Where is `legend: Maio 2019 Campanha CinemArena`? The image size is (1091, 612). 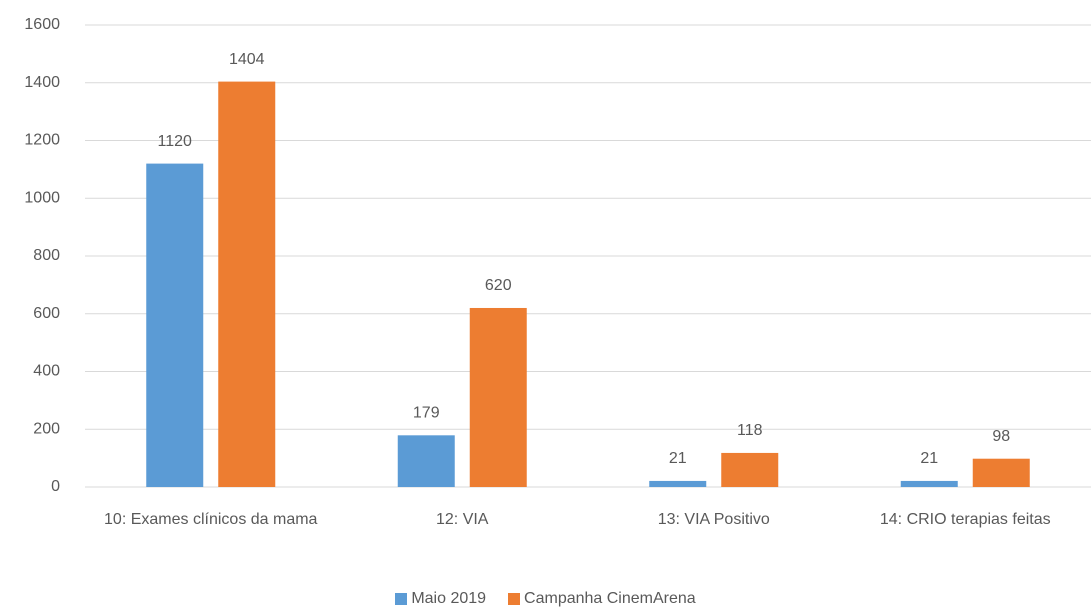
legend: Maio 2019 Campanha CinemArena is located at coordinates (545, 599).